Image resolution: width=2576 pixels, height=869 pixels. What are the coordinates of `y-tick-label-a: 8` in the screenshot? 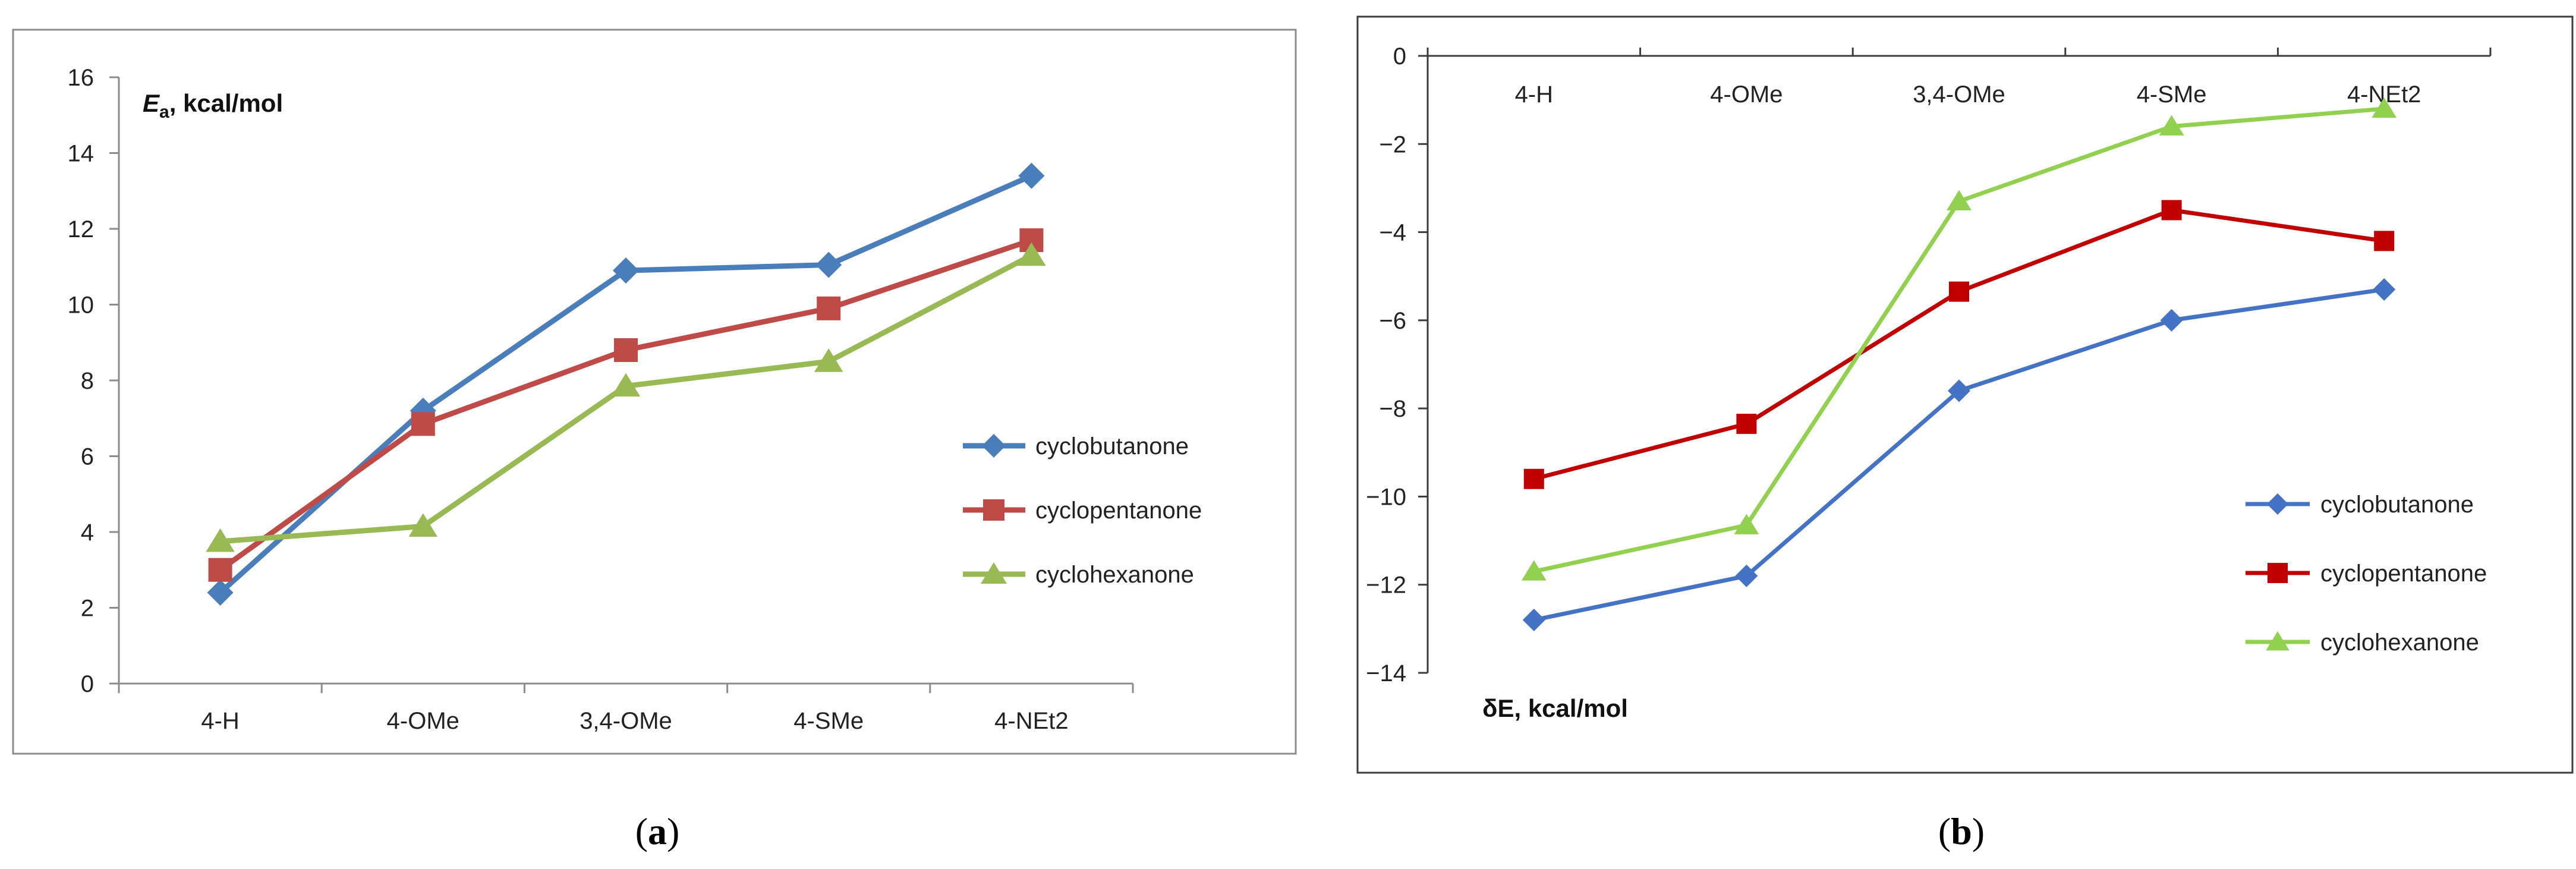 It's located at (87, 381).